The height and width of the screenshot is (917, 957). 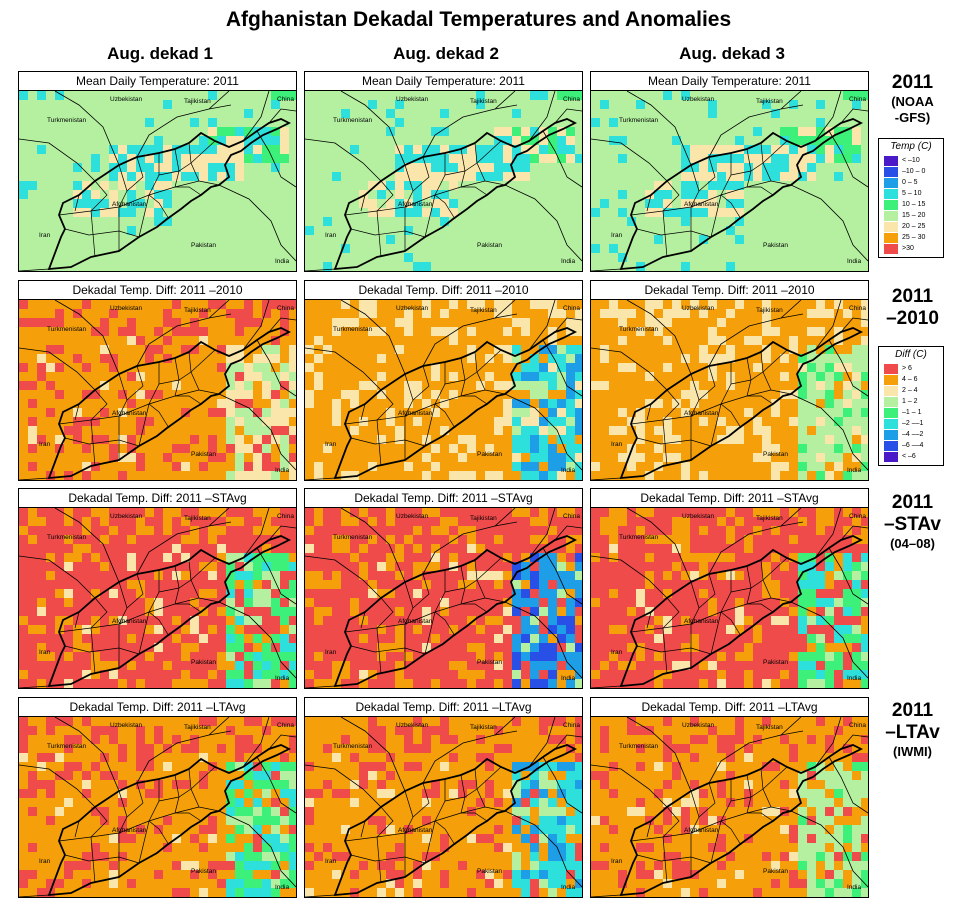 I want to click on country-label: Pakistan, so click(x=203, y=454).